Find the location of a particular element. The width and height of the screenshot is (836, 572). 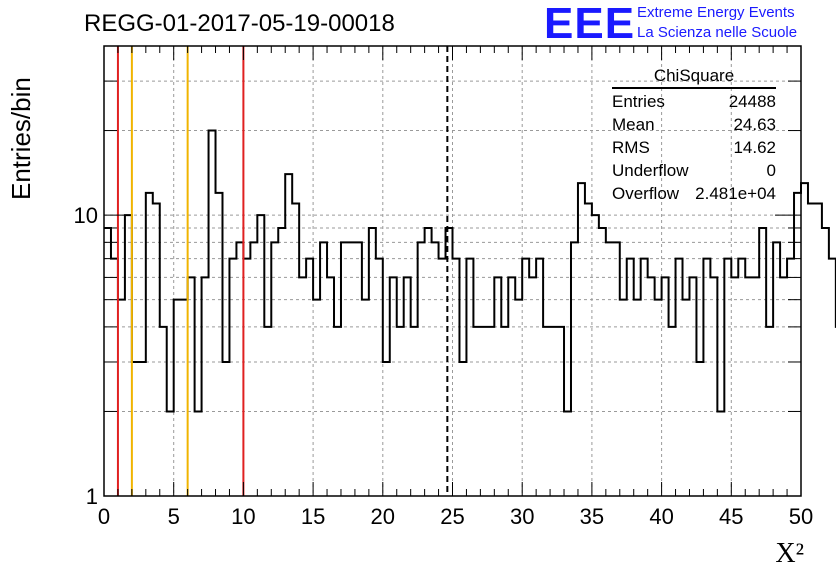

stats-row: Mean 24.63 is located at coordinates (694, 124).